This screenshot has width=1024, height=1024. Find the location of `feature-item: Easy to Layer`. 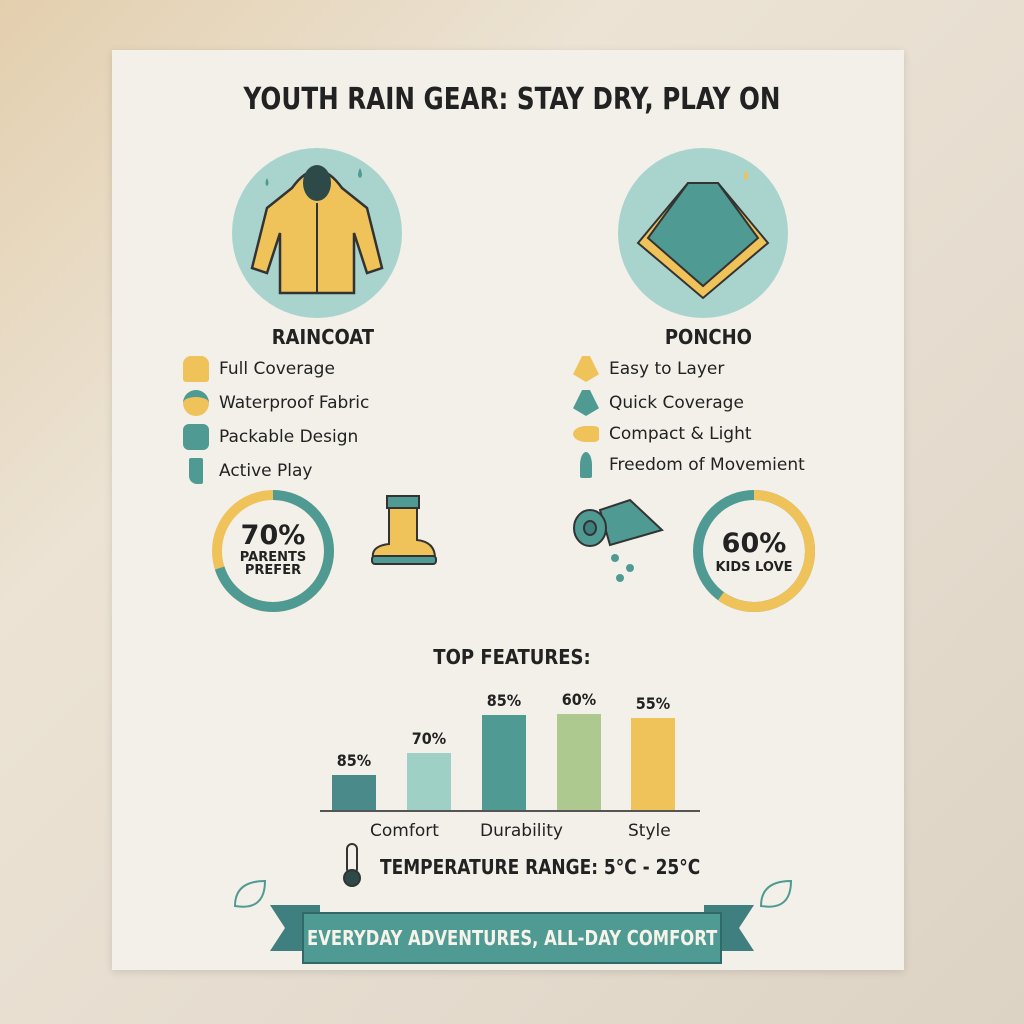

feature-item: Easy to Layer is located at coordinates (689, 369).